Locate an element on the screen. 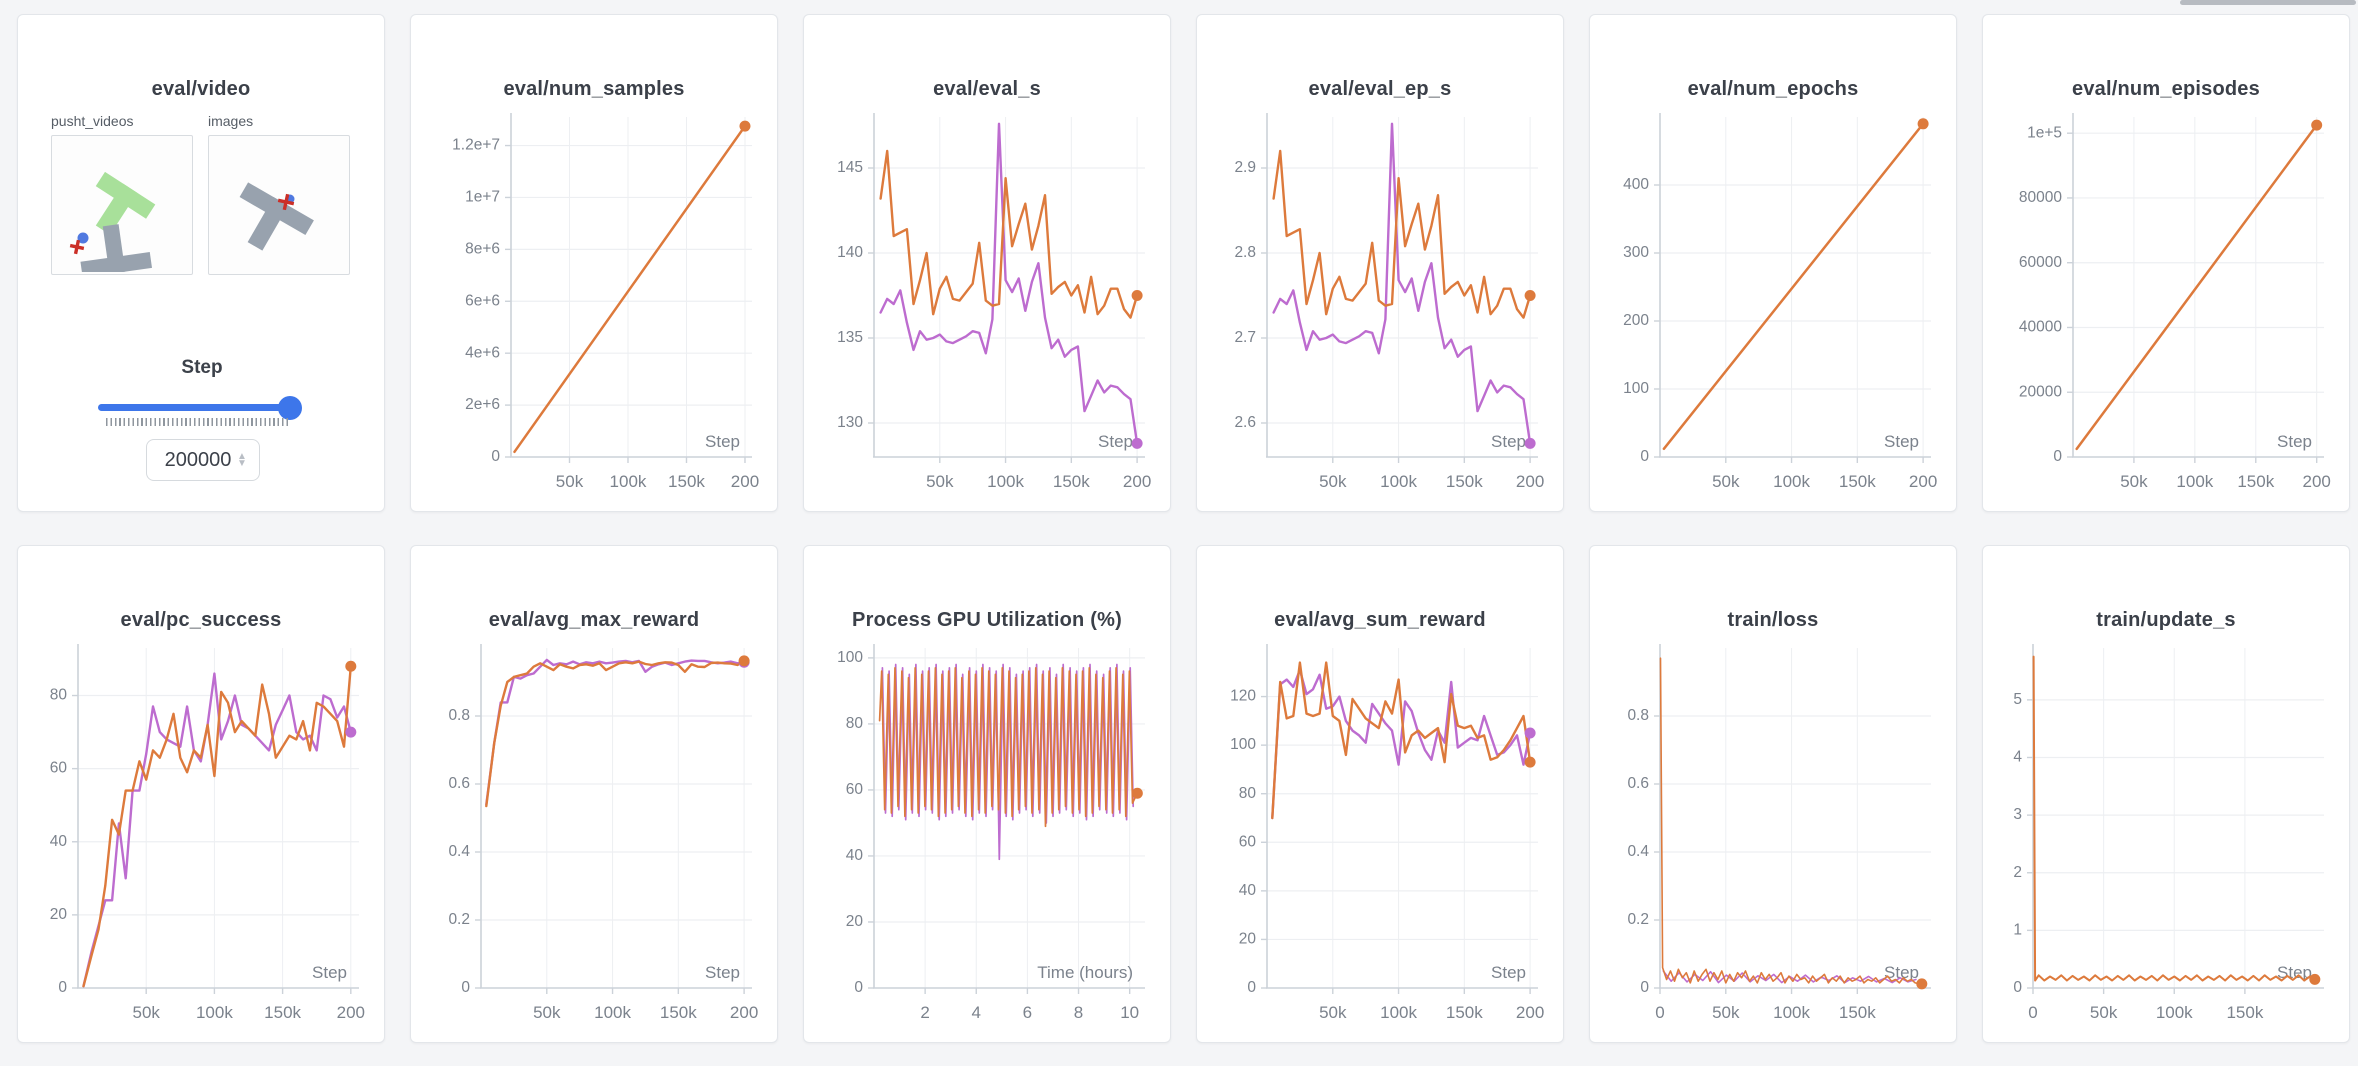 The width and height of the screenshot is (2358, 1066). chart-title: Process GPU Utilization (%) is located at coordinates (987, 620).